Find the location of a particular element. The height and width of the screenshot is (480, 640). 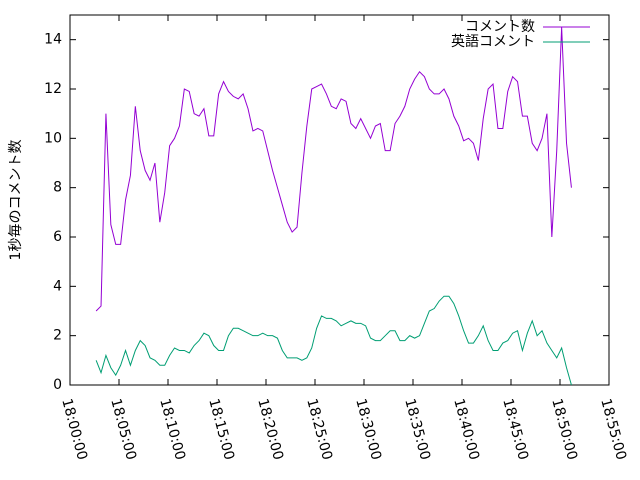

x-tick-label: 18:10:00 is located at coordinates (172, 429).